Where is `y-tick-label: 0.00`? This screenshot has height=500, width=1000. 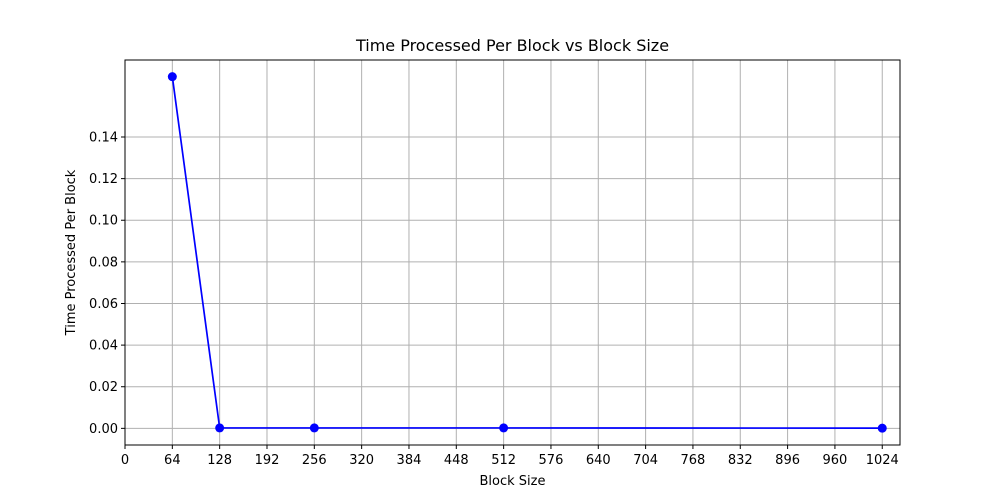
y-tick-label: 0.00 is located at coordinates (103, 429).